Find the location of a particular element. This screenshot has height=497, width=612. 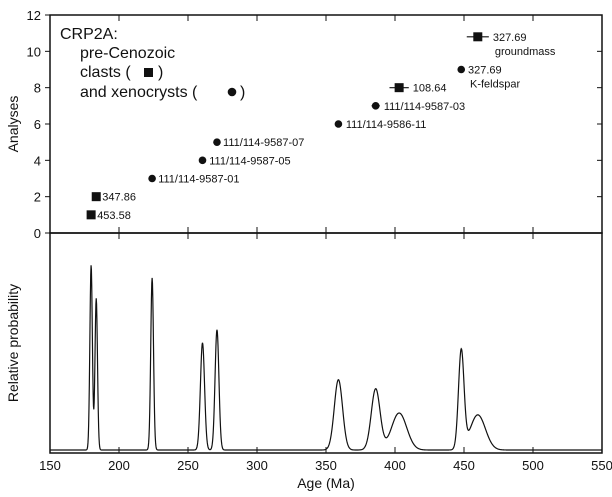

point-label: 108.64 is located at coordinates (430, 89).